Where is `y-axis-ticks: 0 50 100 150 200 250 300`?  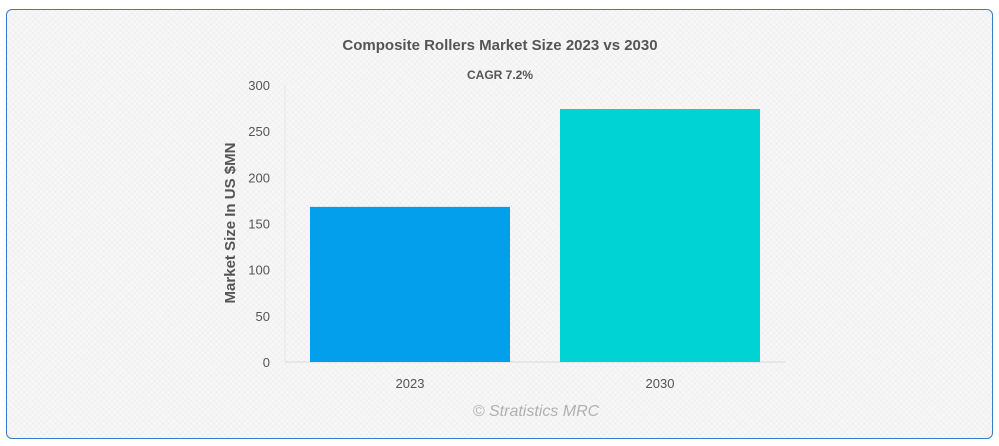 y-axis-ticks: 0 50 100 150 200 250 300 is located at coordinates (259, 224).